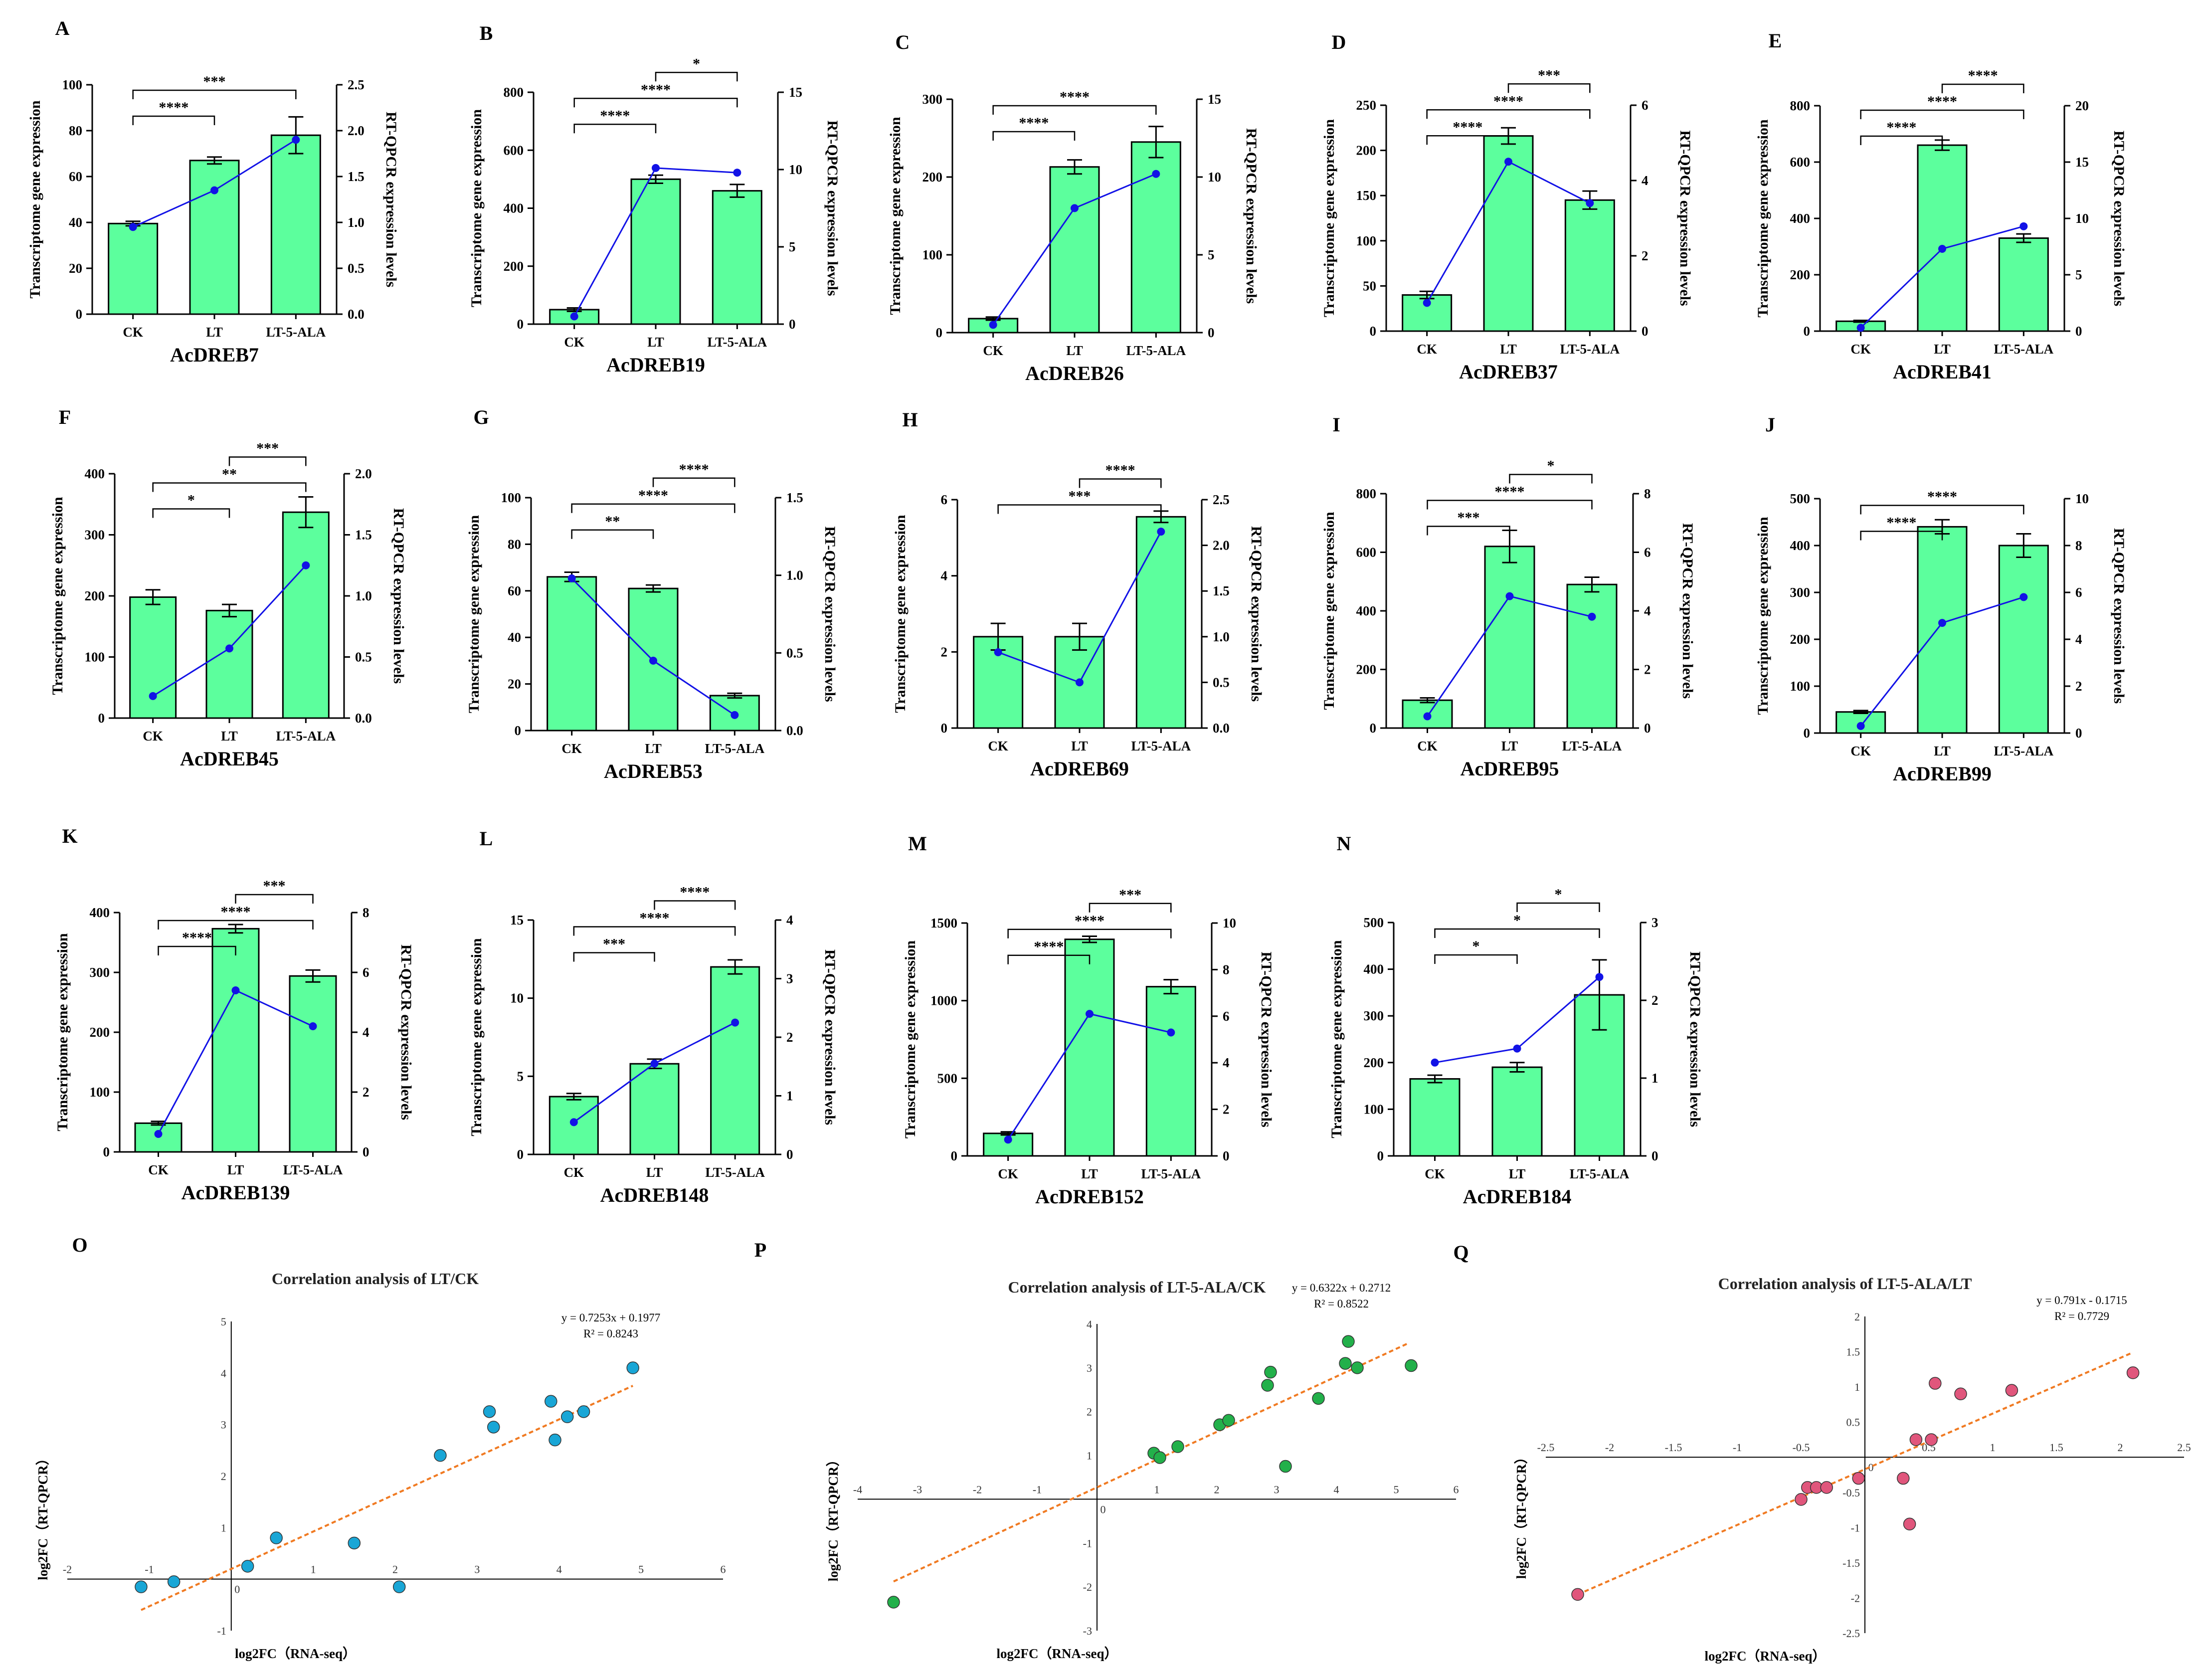 This screenshot has width=2198, height=1680. Describe the element at coordinates (387, 1498) in the screenshot. I see `trend-line` at that location.